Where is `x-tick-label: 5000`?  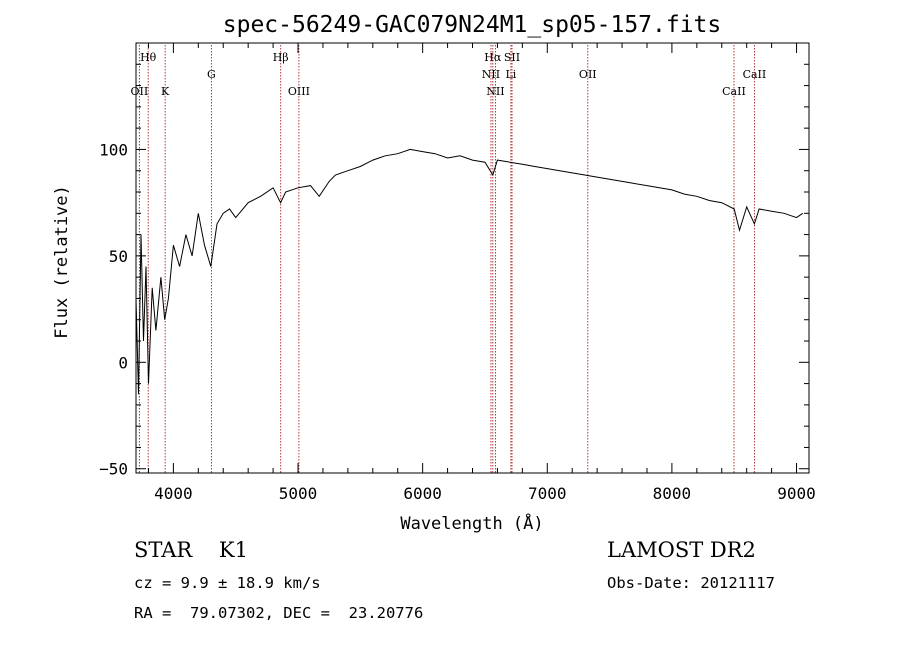 x-tick-label: 5000 is located at coordinates (298, 493).